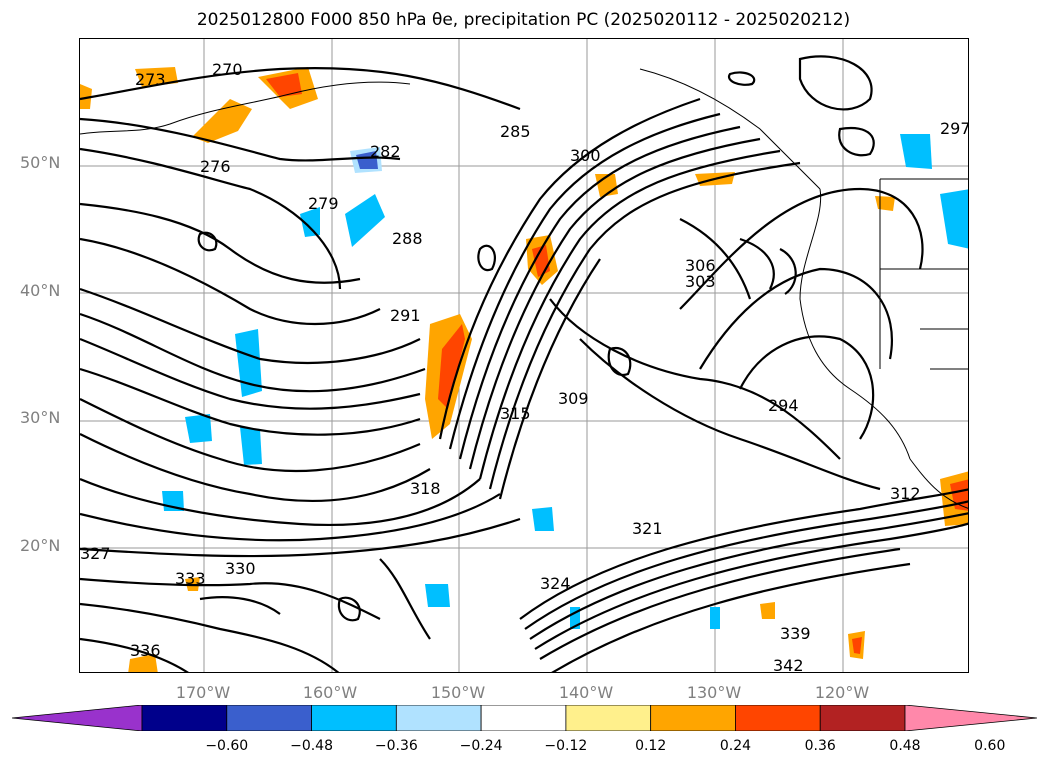 The image size is (1047, 767). What do you see at coordinates (215, 166) in the screenshot?
I see `contour-label-276: 276` at bounding box center [215, 166].